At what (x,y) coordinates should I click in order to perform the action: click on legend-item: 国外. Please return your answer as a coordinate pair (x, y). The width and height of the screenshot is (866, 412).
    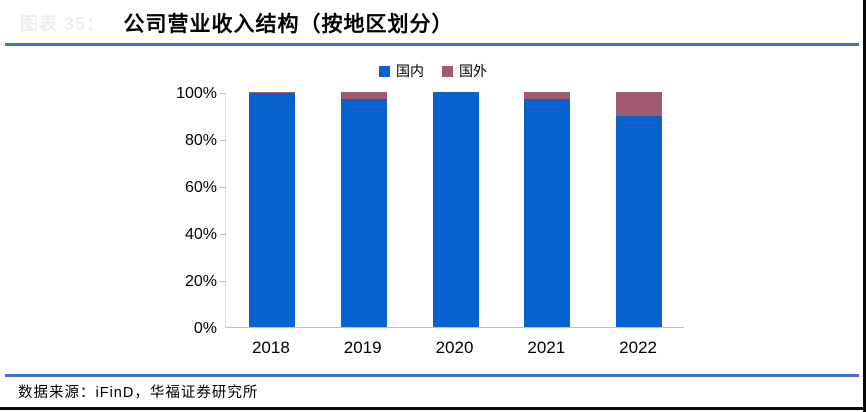
    Looking at the image, I should click on (464, 71).